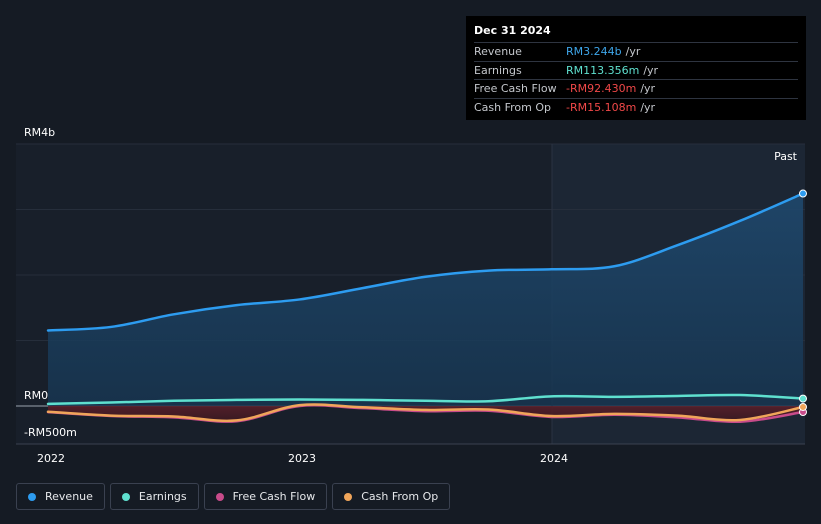  Describe the element at coordinates (498, 70) in the screenshot. I see `tooltip-label: Earnings` at that location.